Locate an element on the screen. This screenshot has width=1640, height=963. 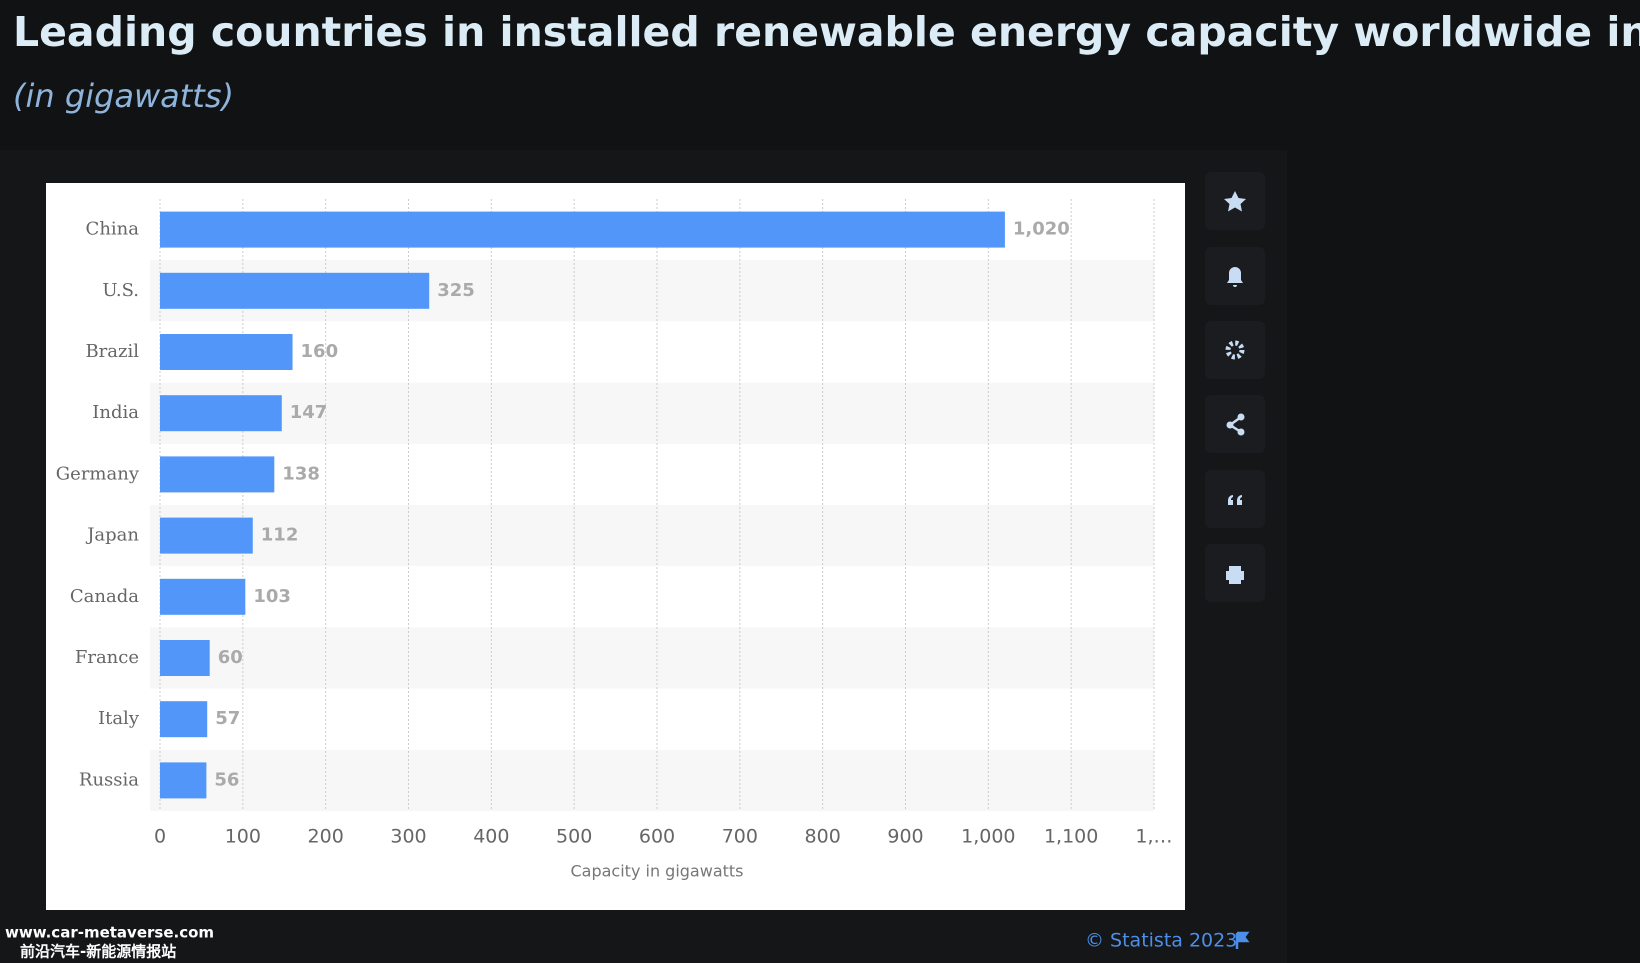
x-tick-label: 800 is located at coordinates (823, 837).